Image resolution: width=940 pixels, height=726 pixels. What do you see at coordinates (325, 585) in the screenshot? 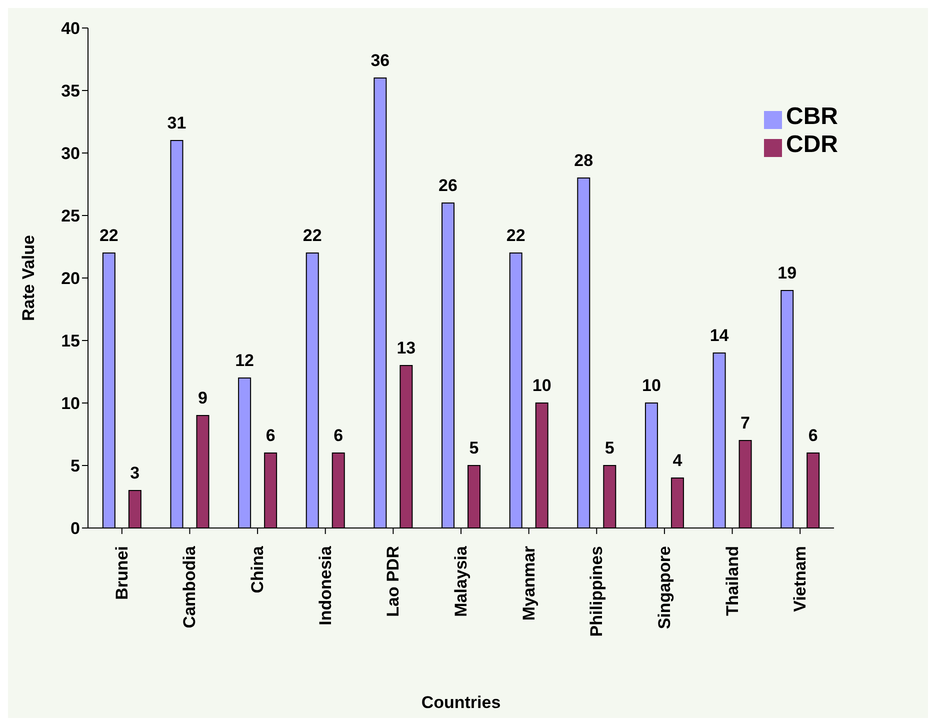
I see `x-tick-label: Indonesia` at bounding box center [325, 585].